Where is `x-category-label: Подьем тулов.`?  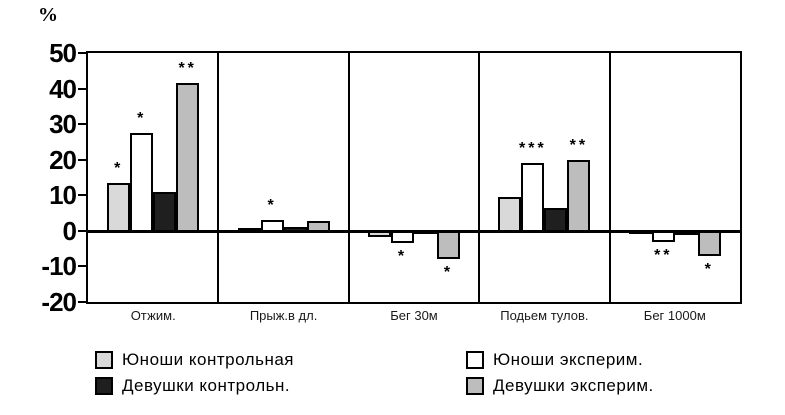 x-category-label: Подьем тулов. is located at coordinates (544, 315).